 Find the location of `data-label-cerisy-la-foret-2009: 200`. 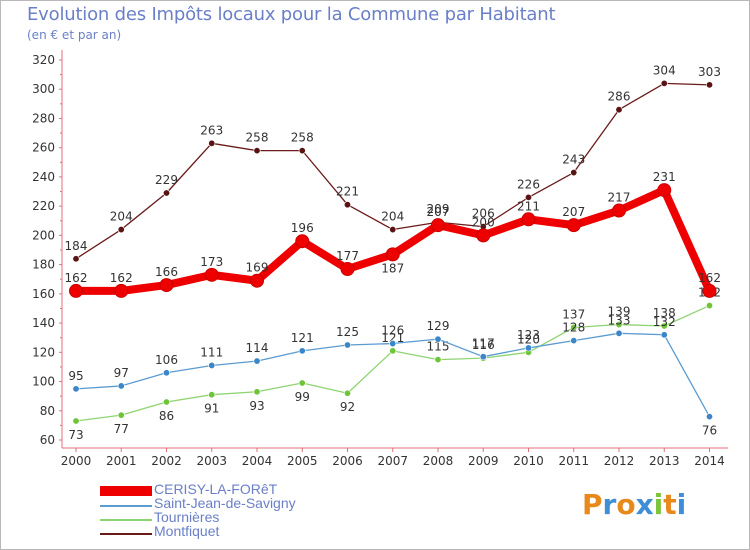

data-label-cerisy-la-foret-2009: 200 is located at coordinates (483, 222).